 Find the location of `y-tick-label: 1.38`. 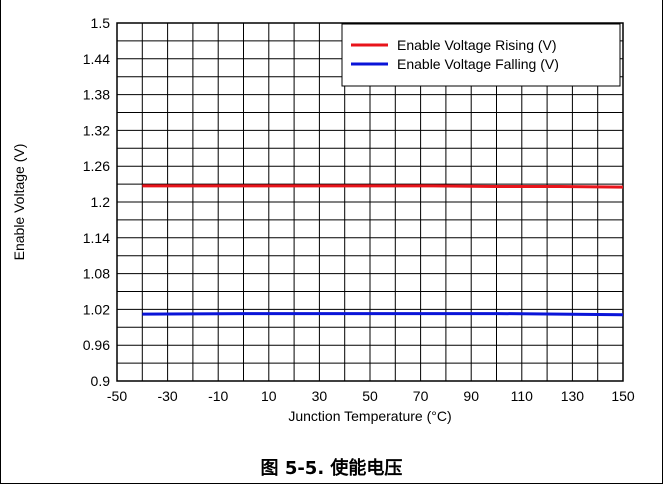

y-tick-label: 1.38 is located at coordinates (96, 95).